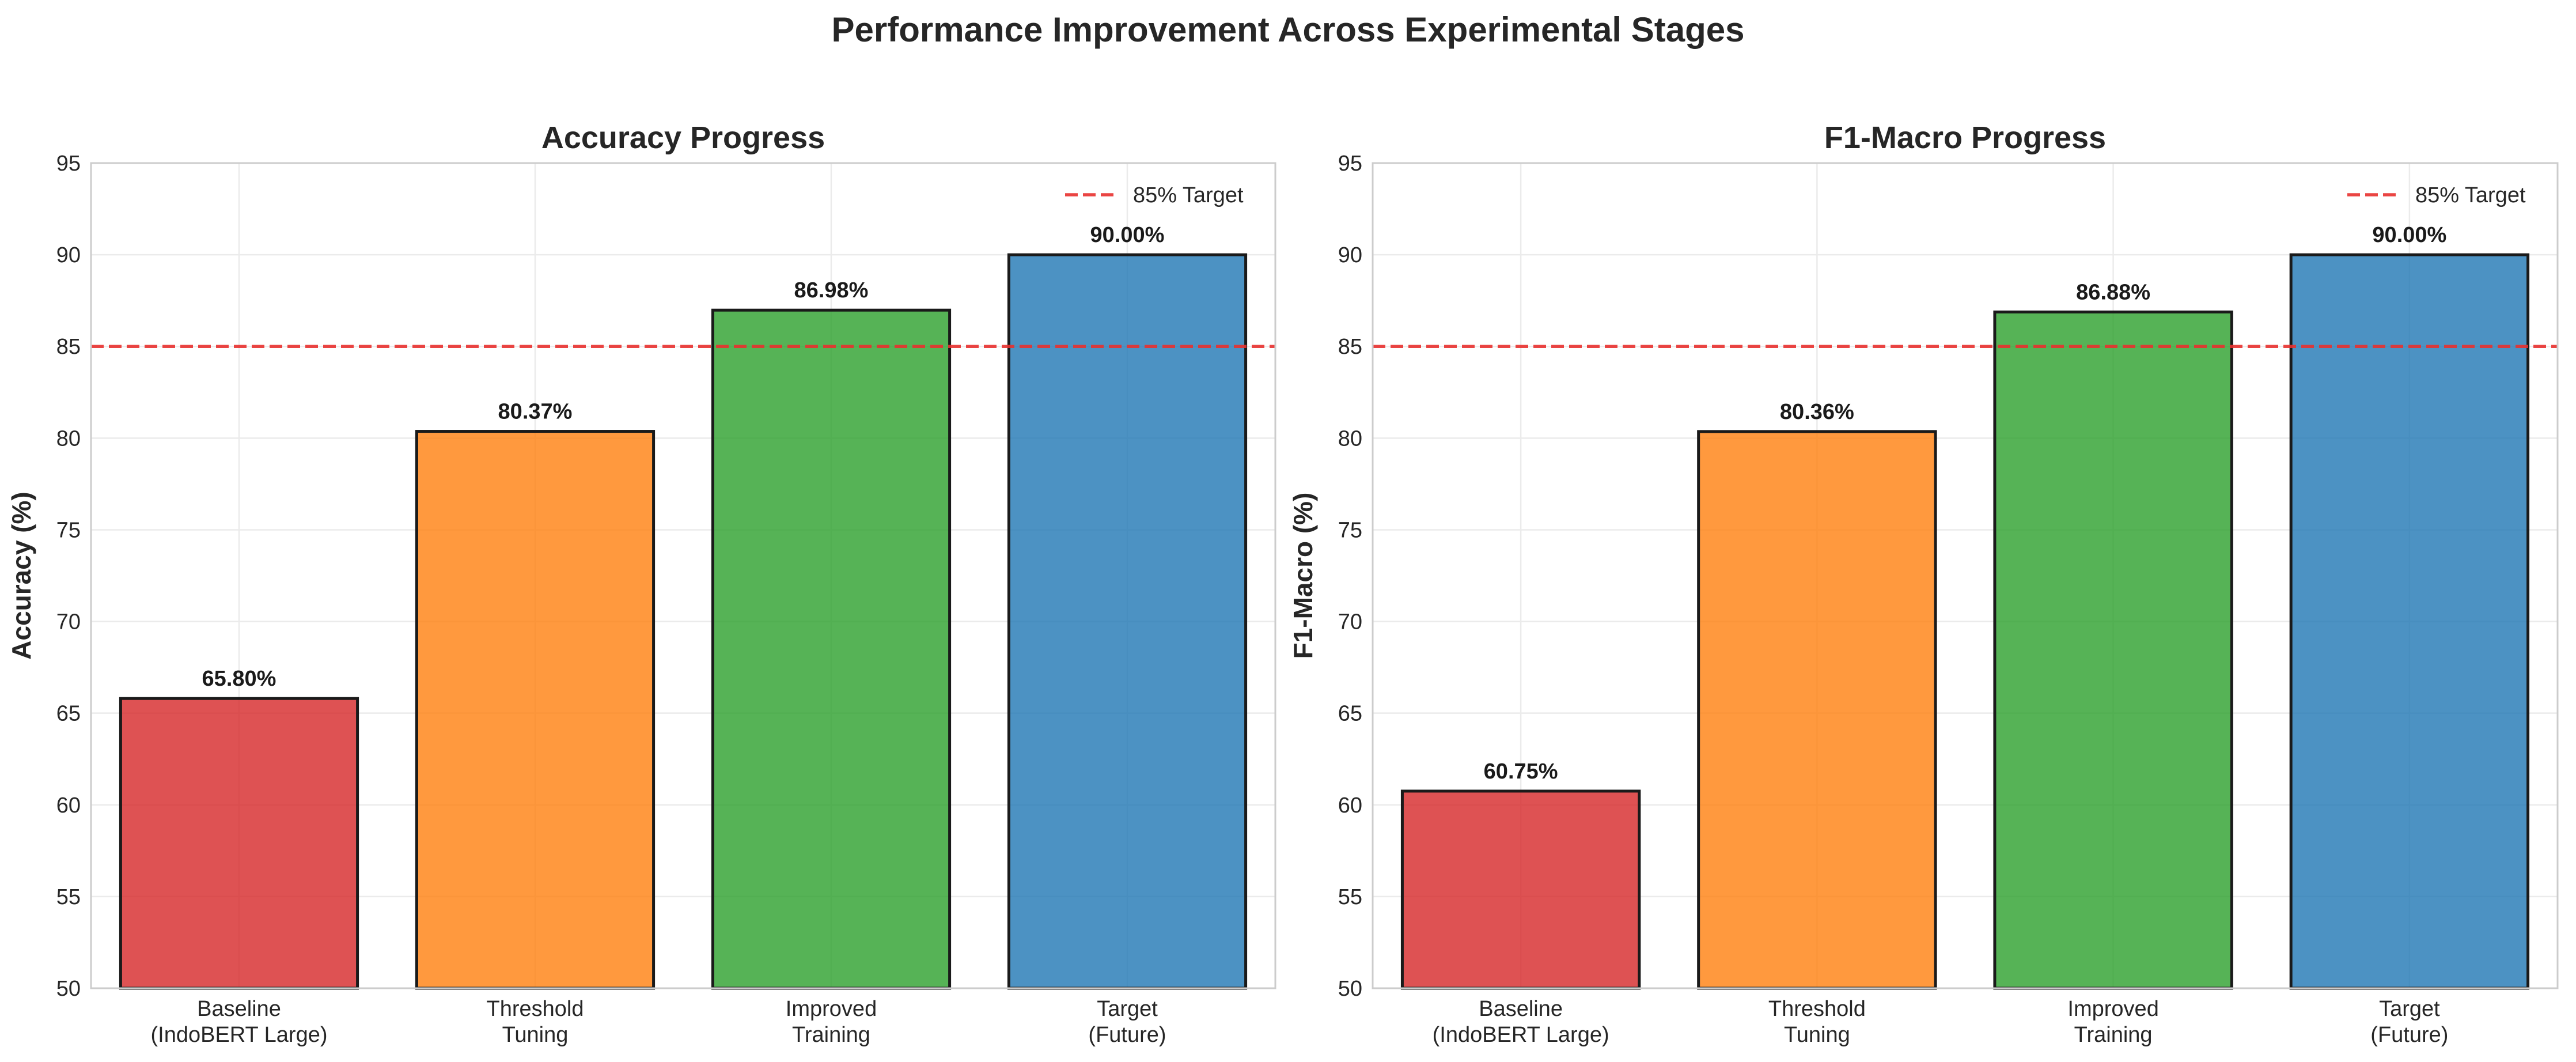 Image resolution: width=2576 pixels, height=1062 pixels. Describe the element at coordinates (683, 137) in the screenshot. I see `panel-title: Accuracy Progress` at that location.